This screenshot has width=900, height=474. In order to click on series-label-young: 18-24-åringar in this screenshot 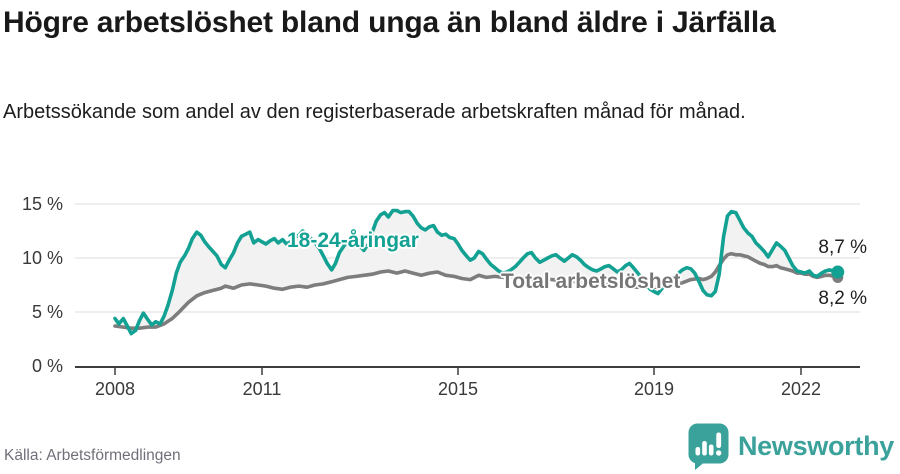, I will do `click(353, 240)`.